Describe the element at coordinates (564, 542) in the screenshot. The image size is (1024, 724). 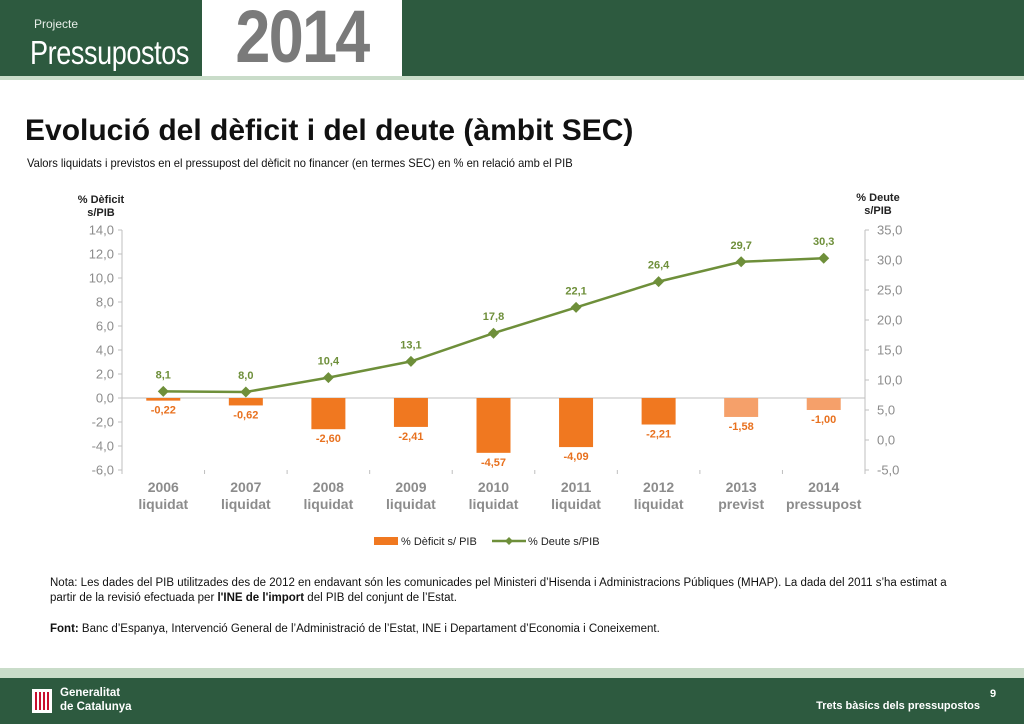
I see `legend-line-label: % Deute s/PIB` at that location.